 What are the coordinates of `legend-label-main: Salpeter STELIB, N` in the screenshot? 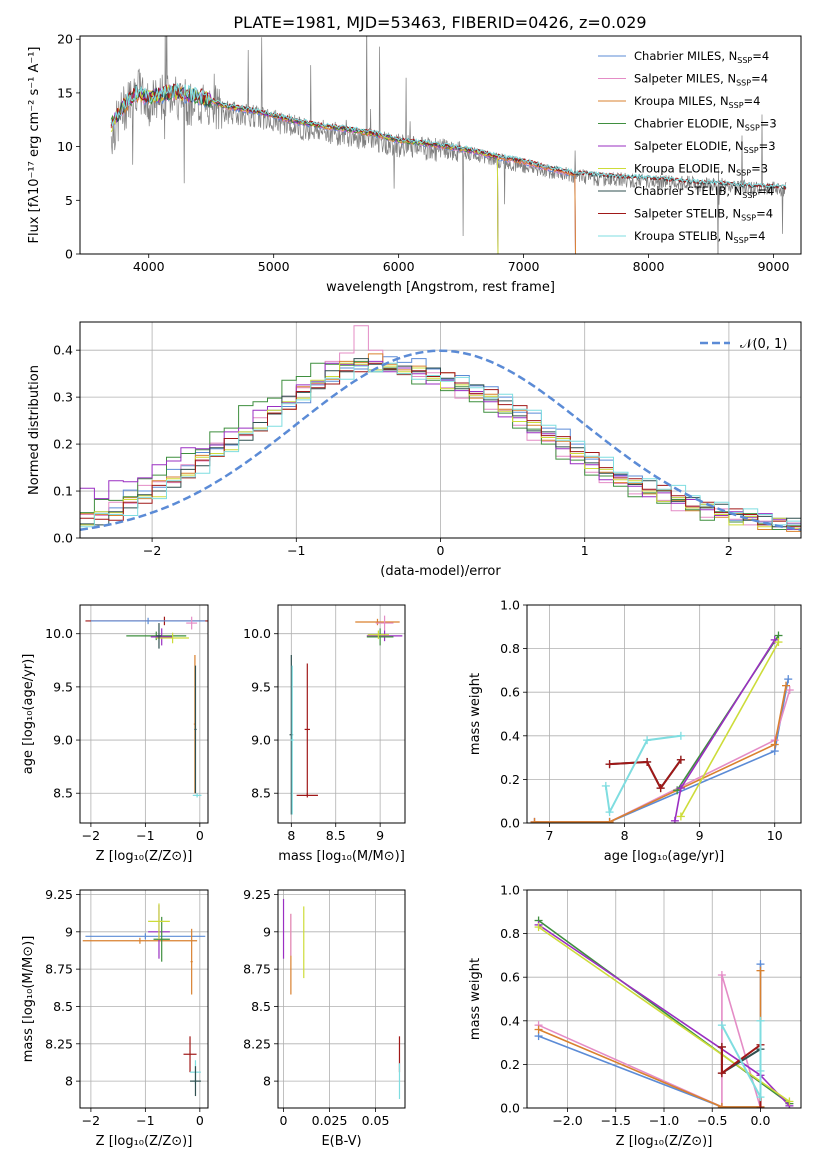 It's located at (687, 214).